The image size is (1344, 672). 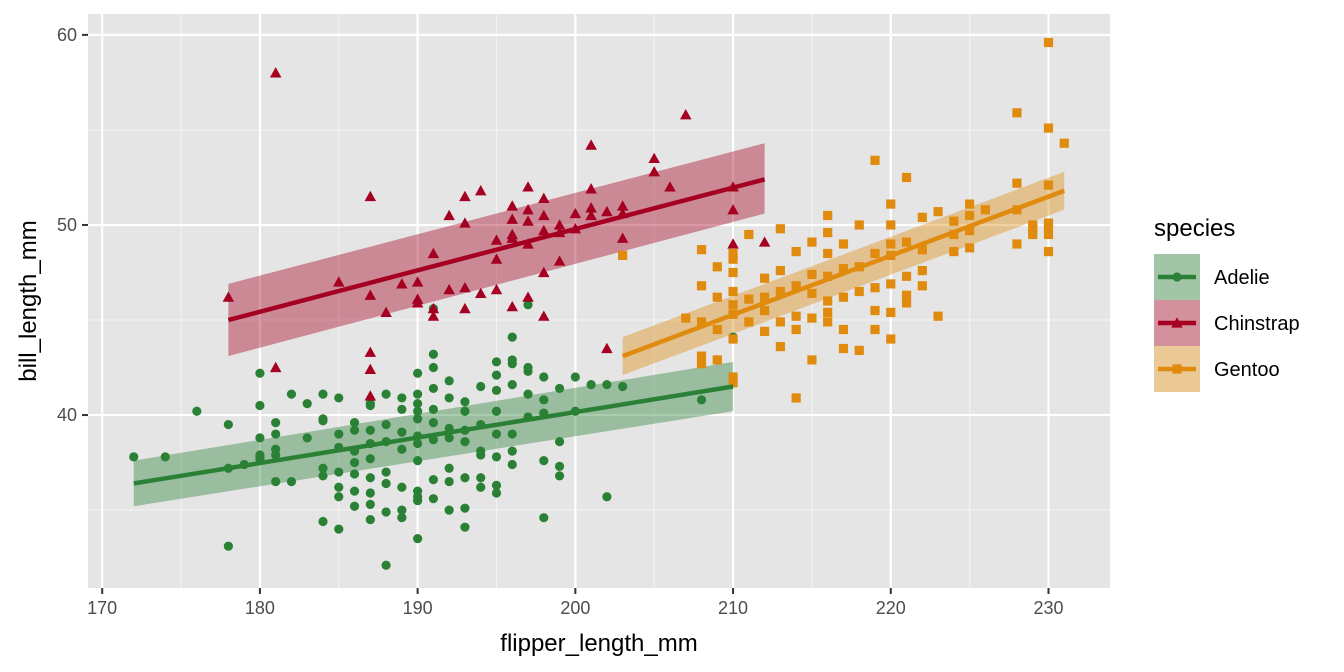 I want to click on gentoo-trend-line, so click(x=843, y=273).